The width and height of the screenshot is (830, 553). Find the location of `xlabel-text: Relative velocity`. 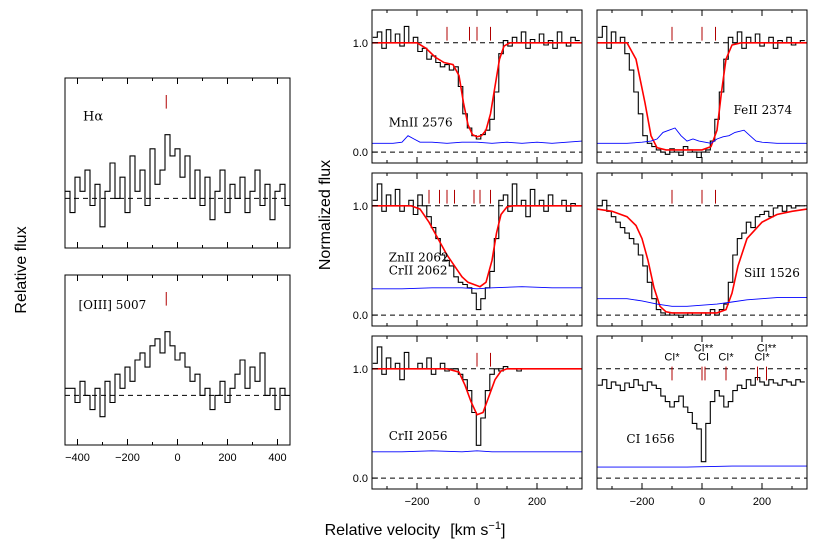

xlabel-text: Relative velocity is located at coordinates (383, 530).